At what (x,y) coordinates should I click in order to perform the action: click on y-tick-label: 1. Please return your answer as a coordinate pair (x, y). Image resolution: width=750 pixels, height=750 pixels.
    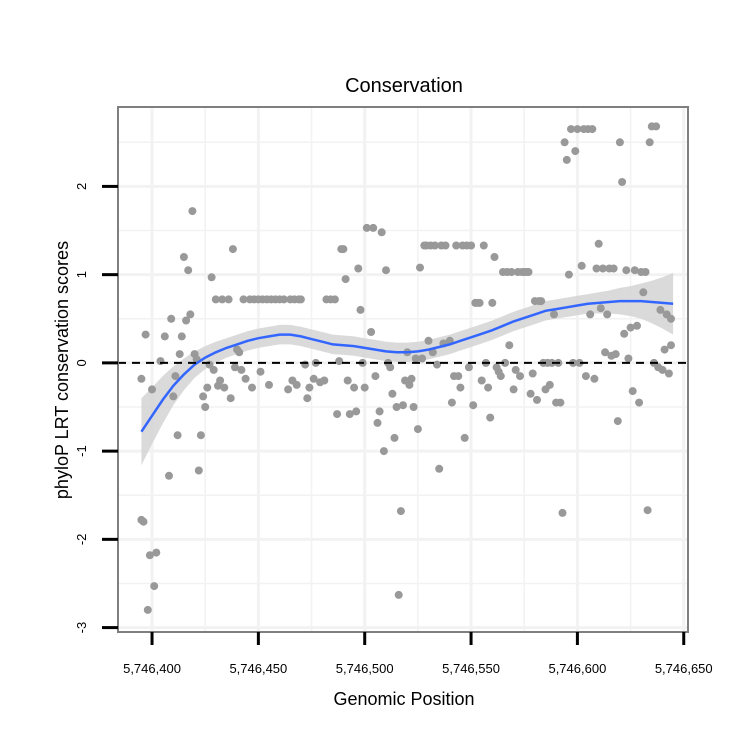
    Looking at the image, I should click on (81, 274).